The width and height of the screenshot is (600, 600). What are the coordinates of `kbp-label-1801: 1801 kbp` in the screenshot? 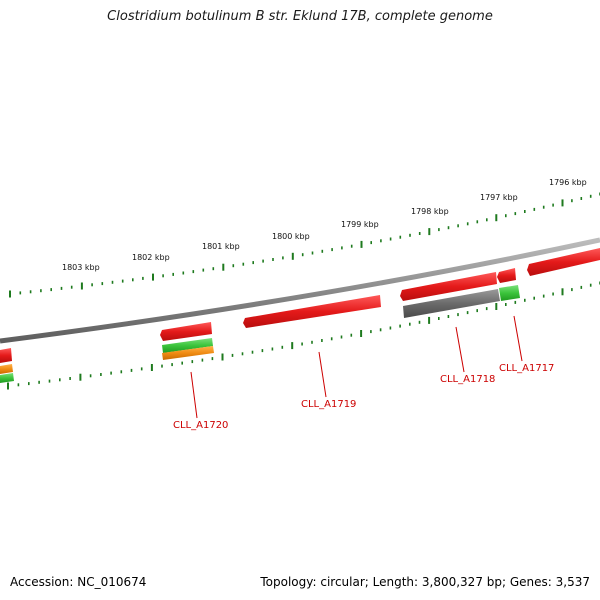 It's located at (221, 246).